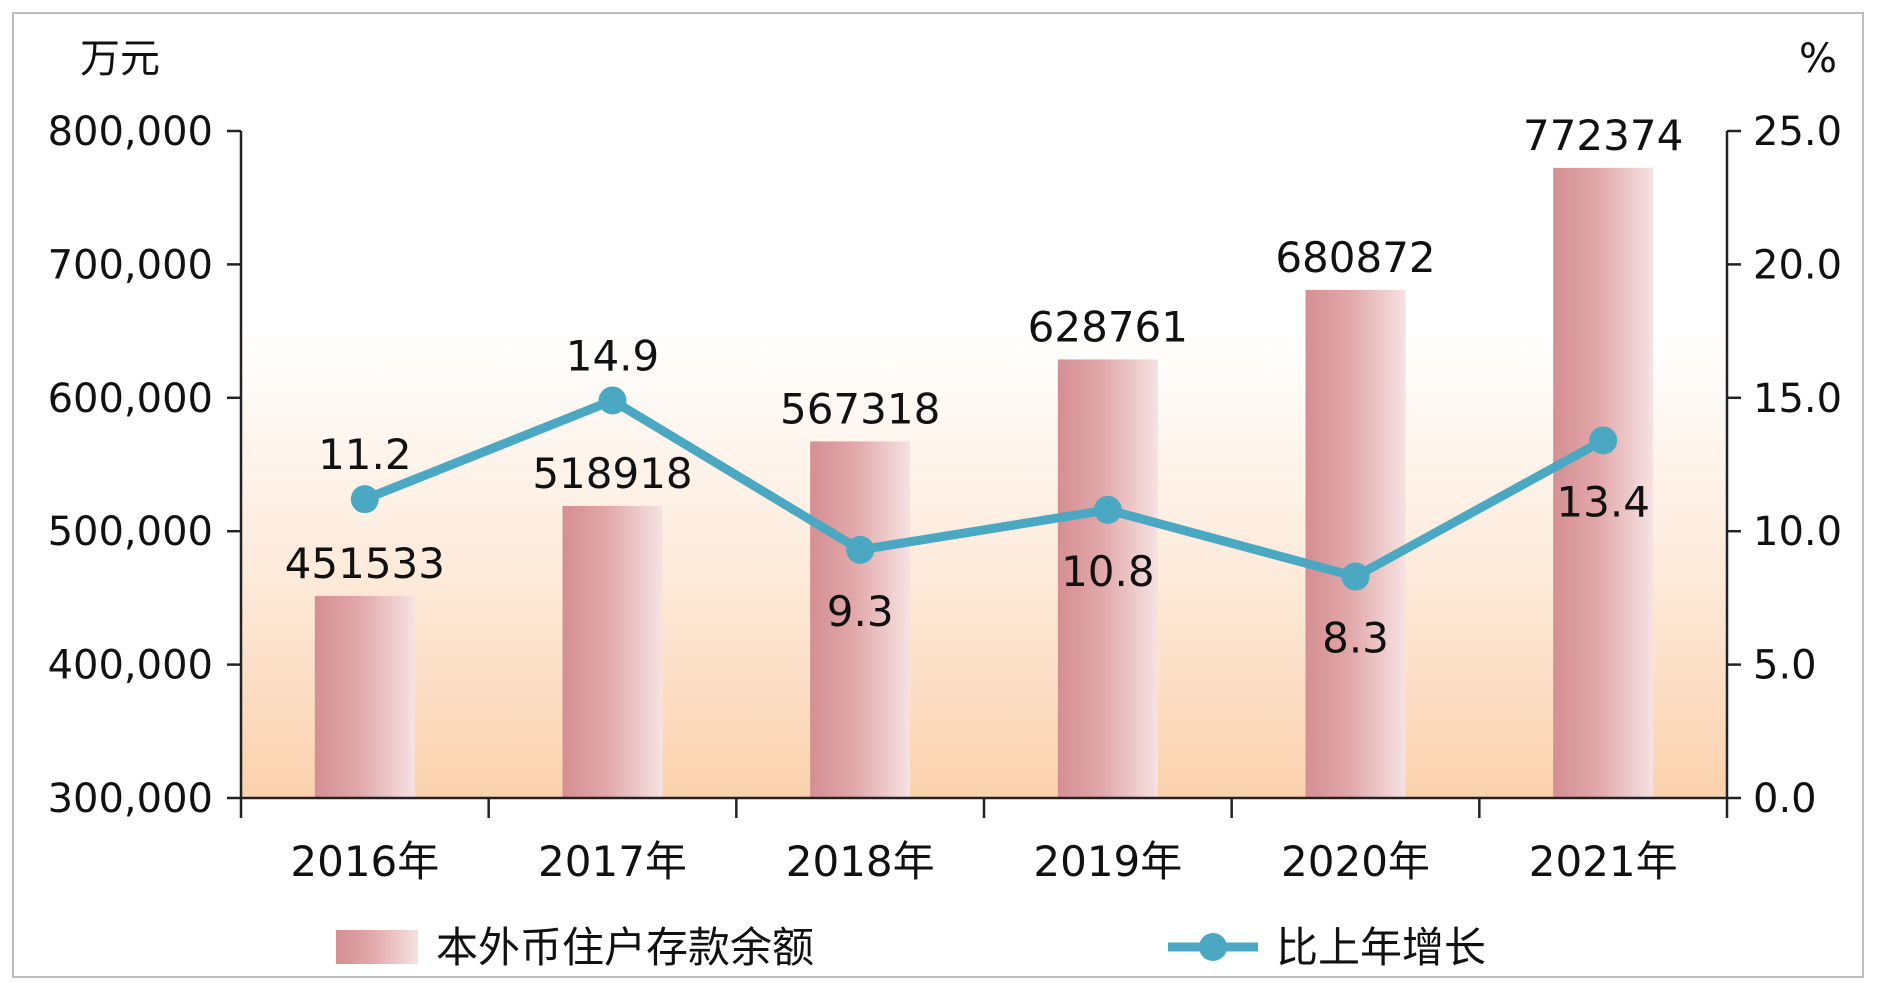 The image size is (1878, 983). I want to click on bar-value-label: 567318, so click(860, 408).